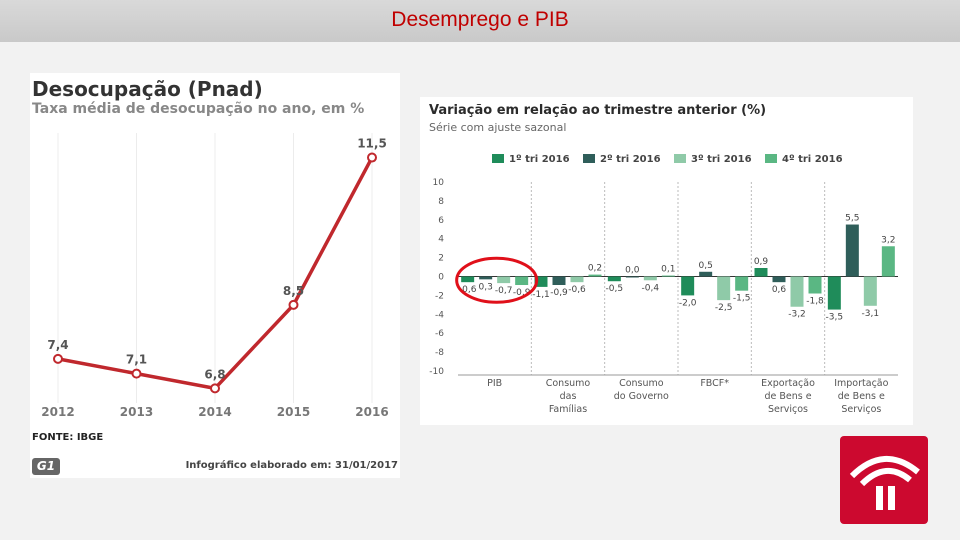 The image size is (960, 540). I want to click on y-tick-label: 2, so click(441, 259).